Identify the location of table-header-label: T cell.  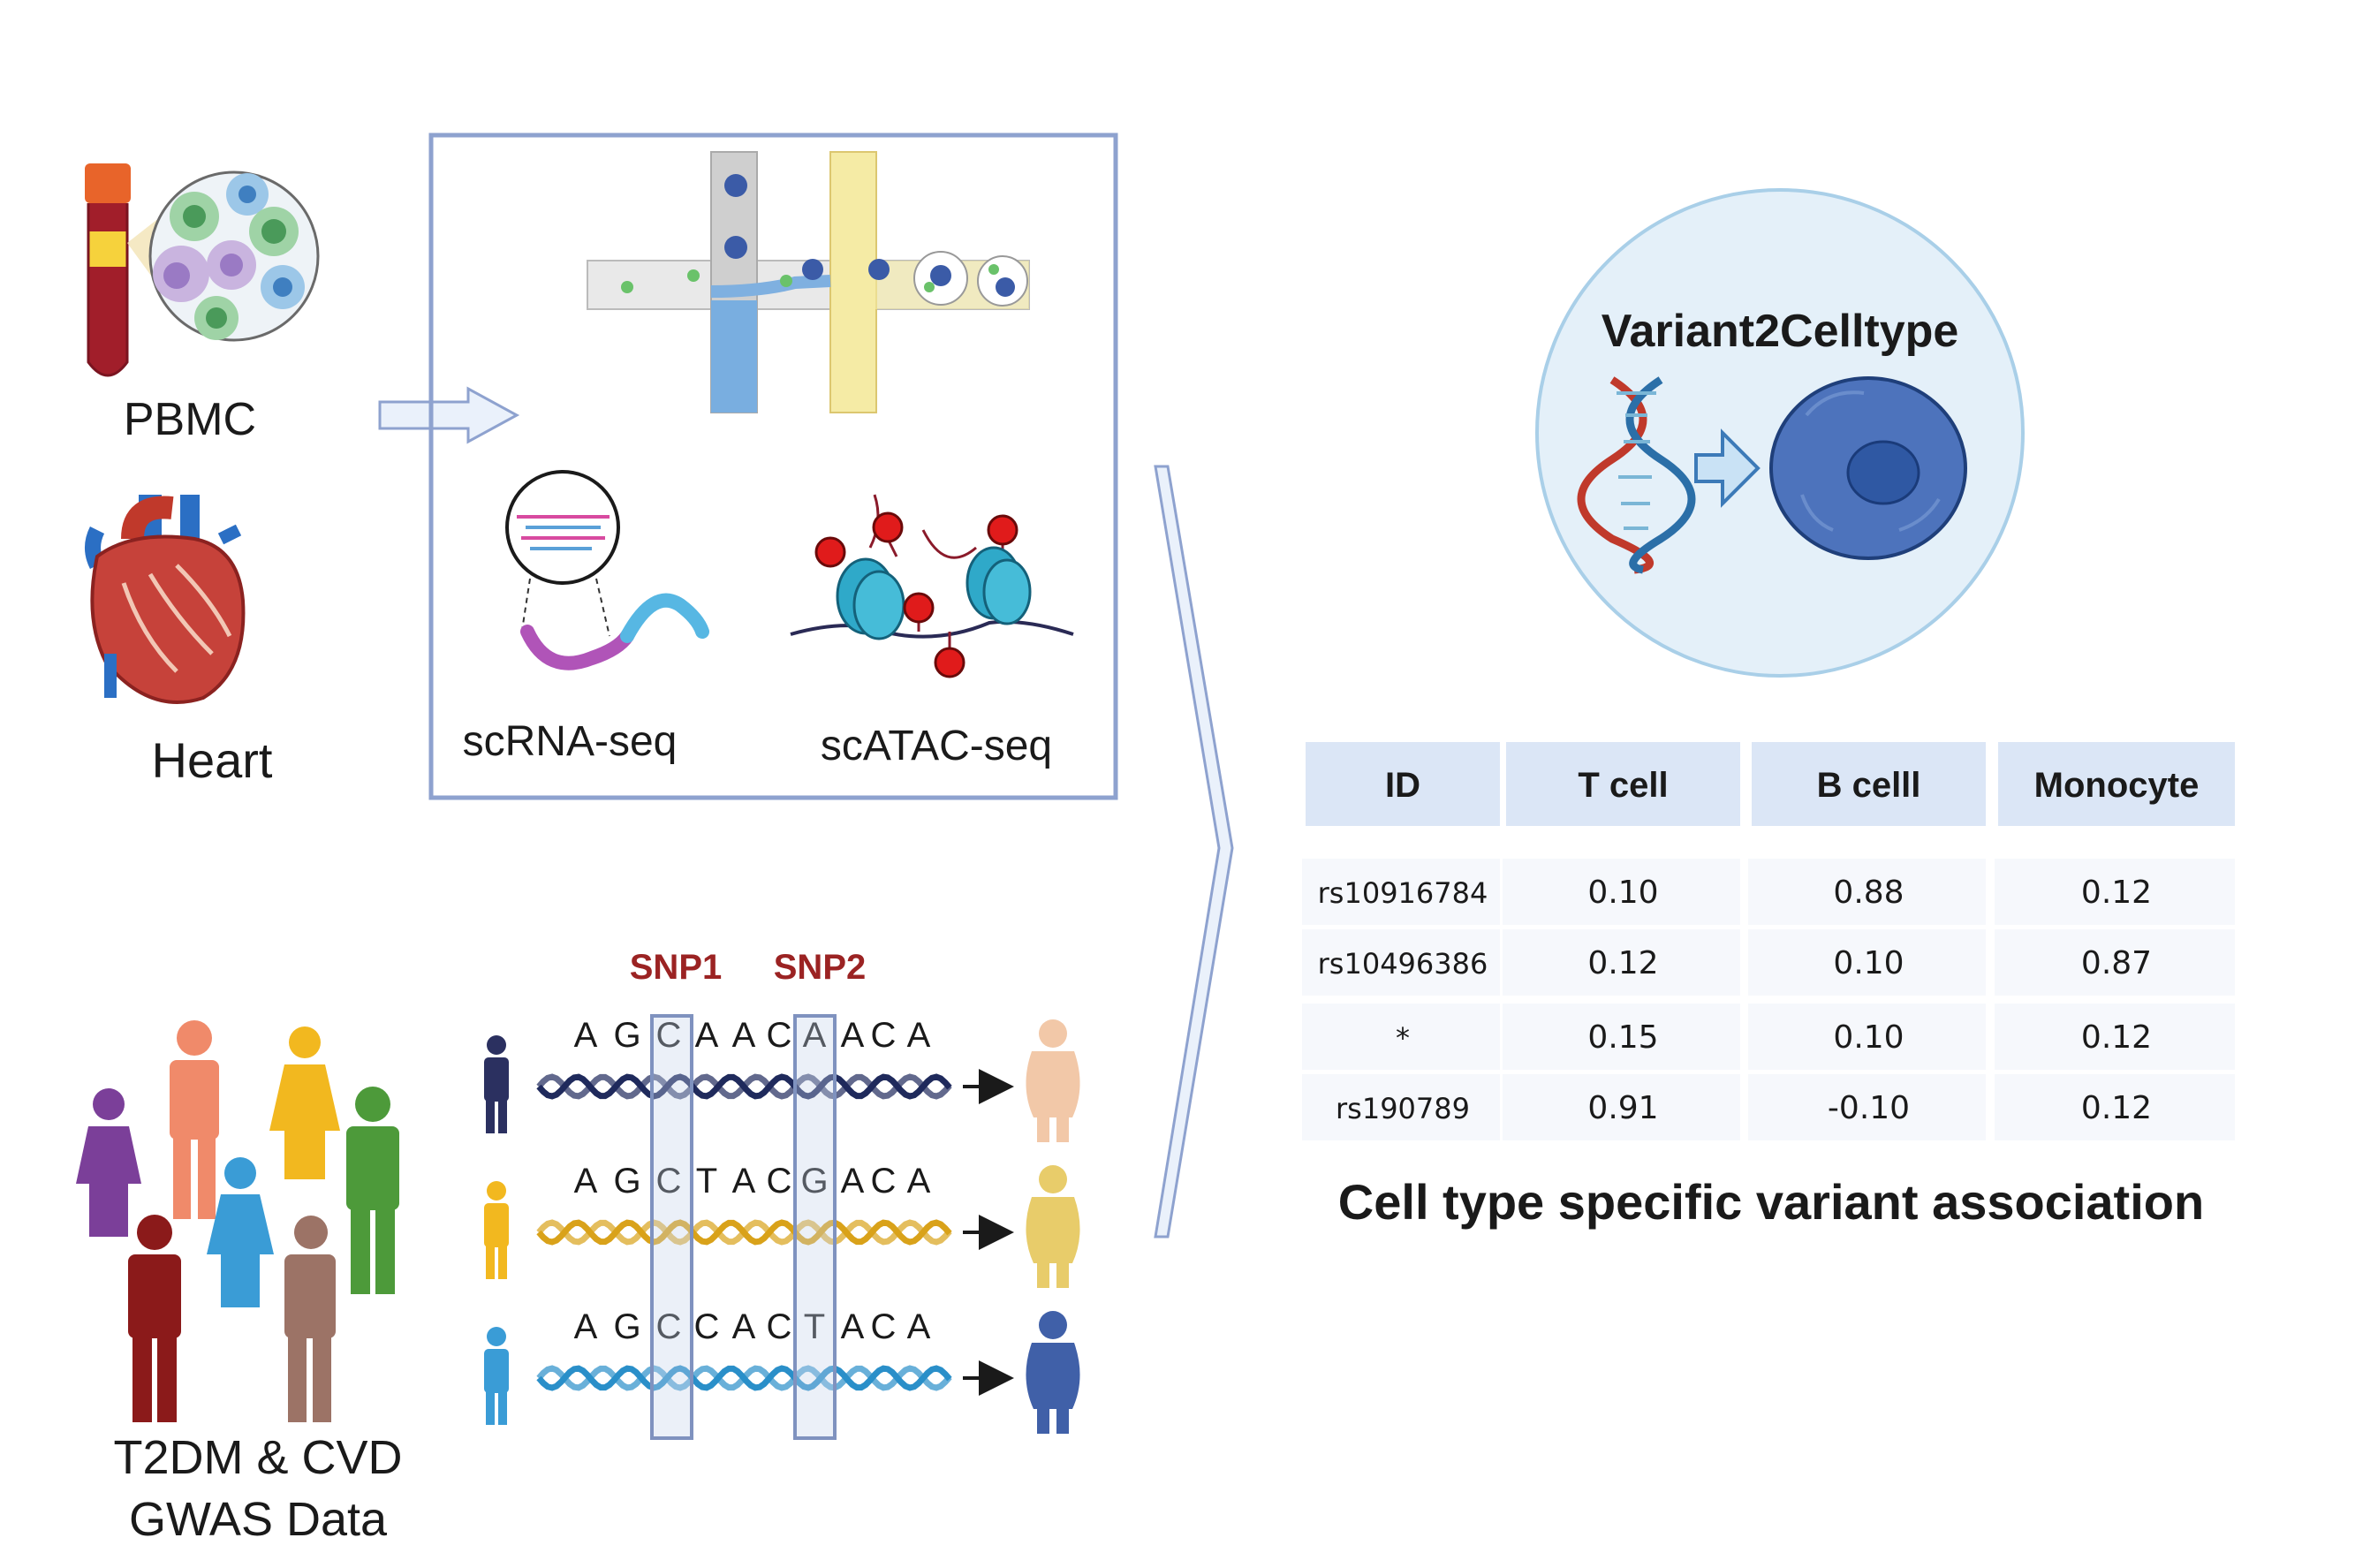
(1623, 785).